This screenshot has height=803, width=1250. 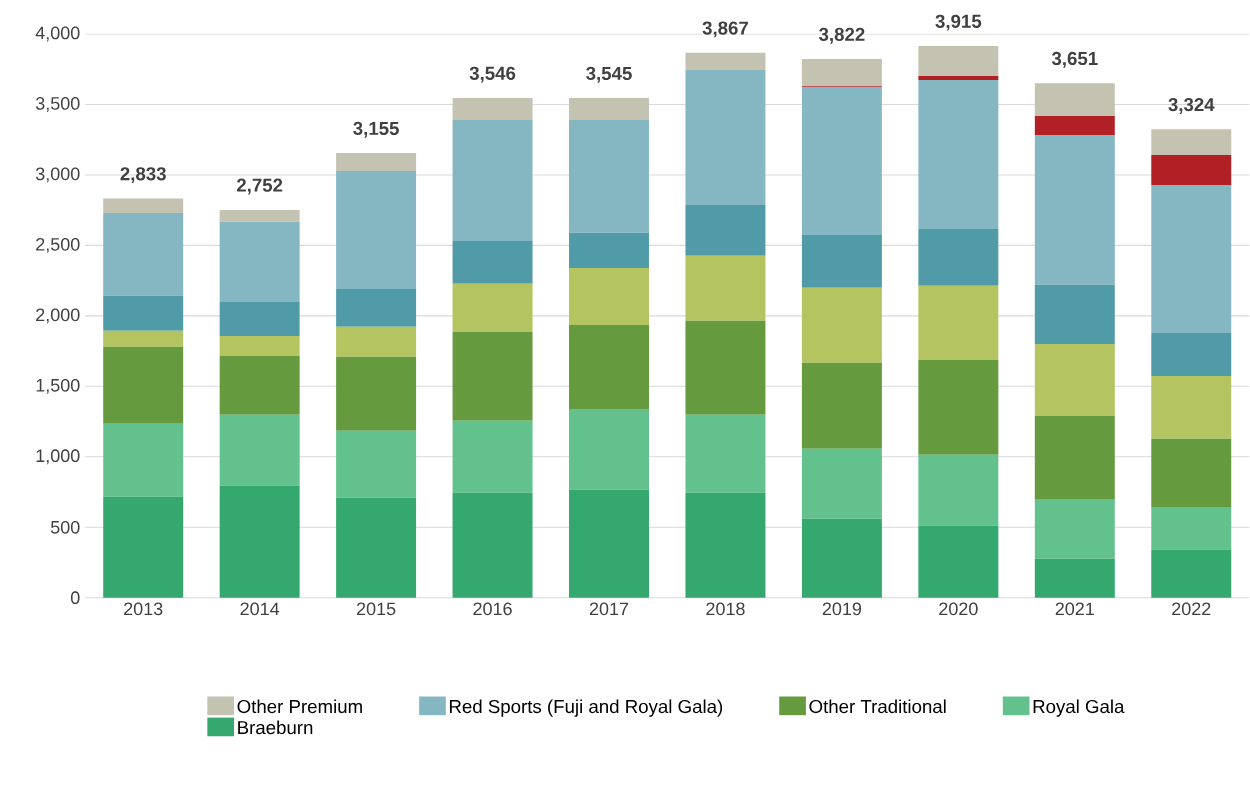 What do you see at coordinates (75, 598) in the screenshot?
I see `y-tick-label: 0` at bounding box center [75, 598].